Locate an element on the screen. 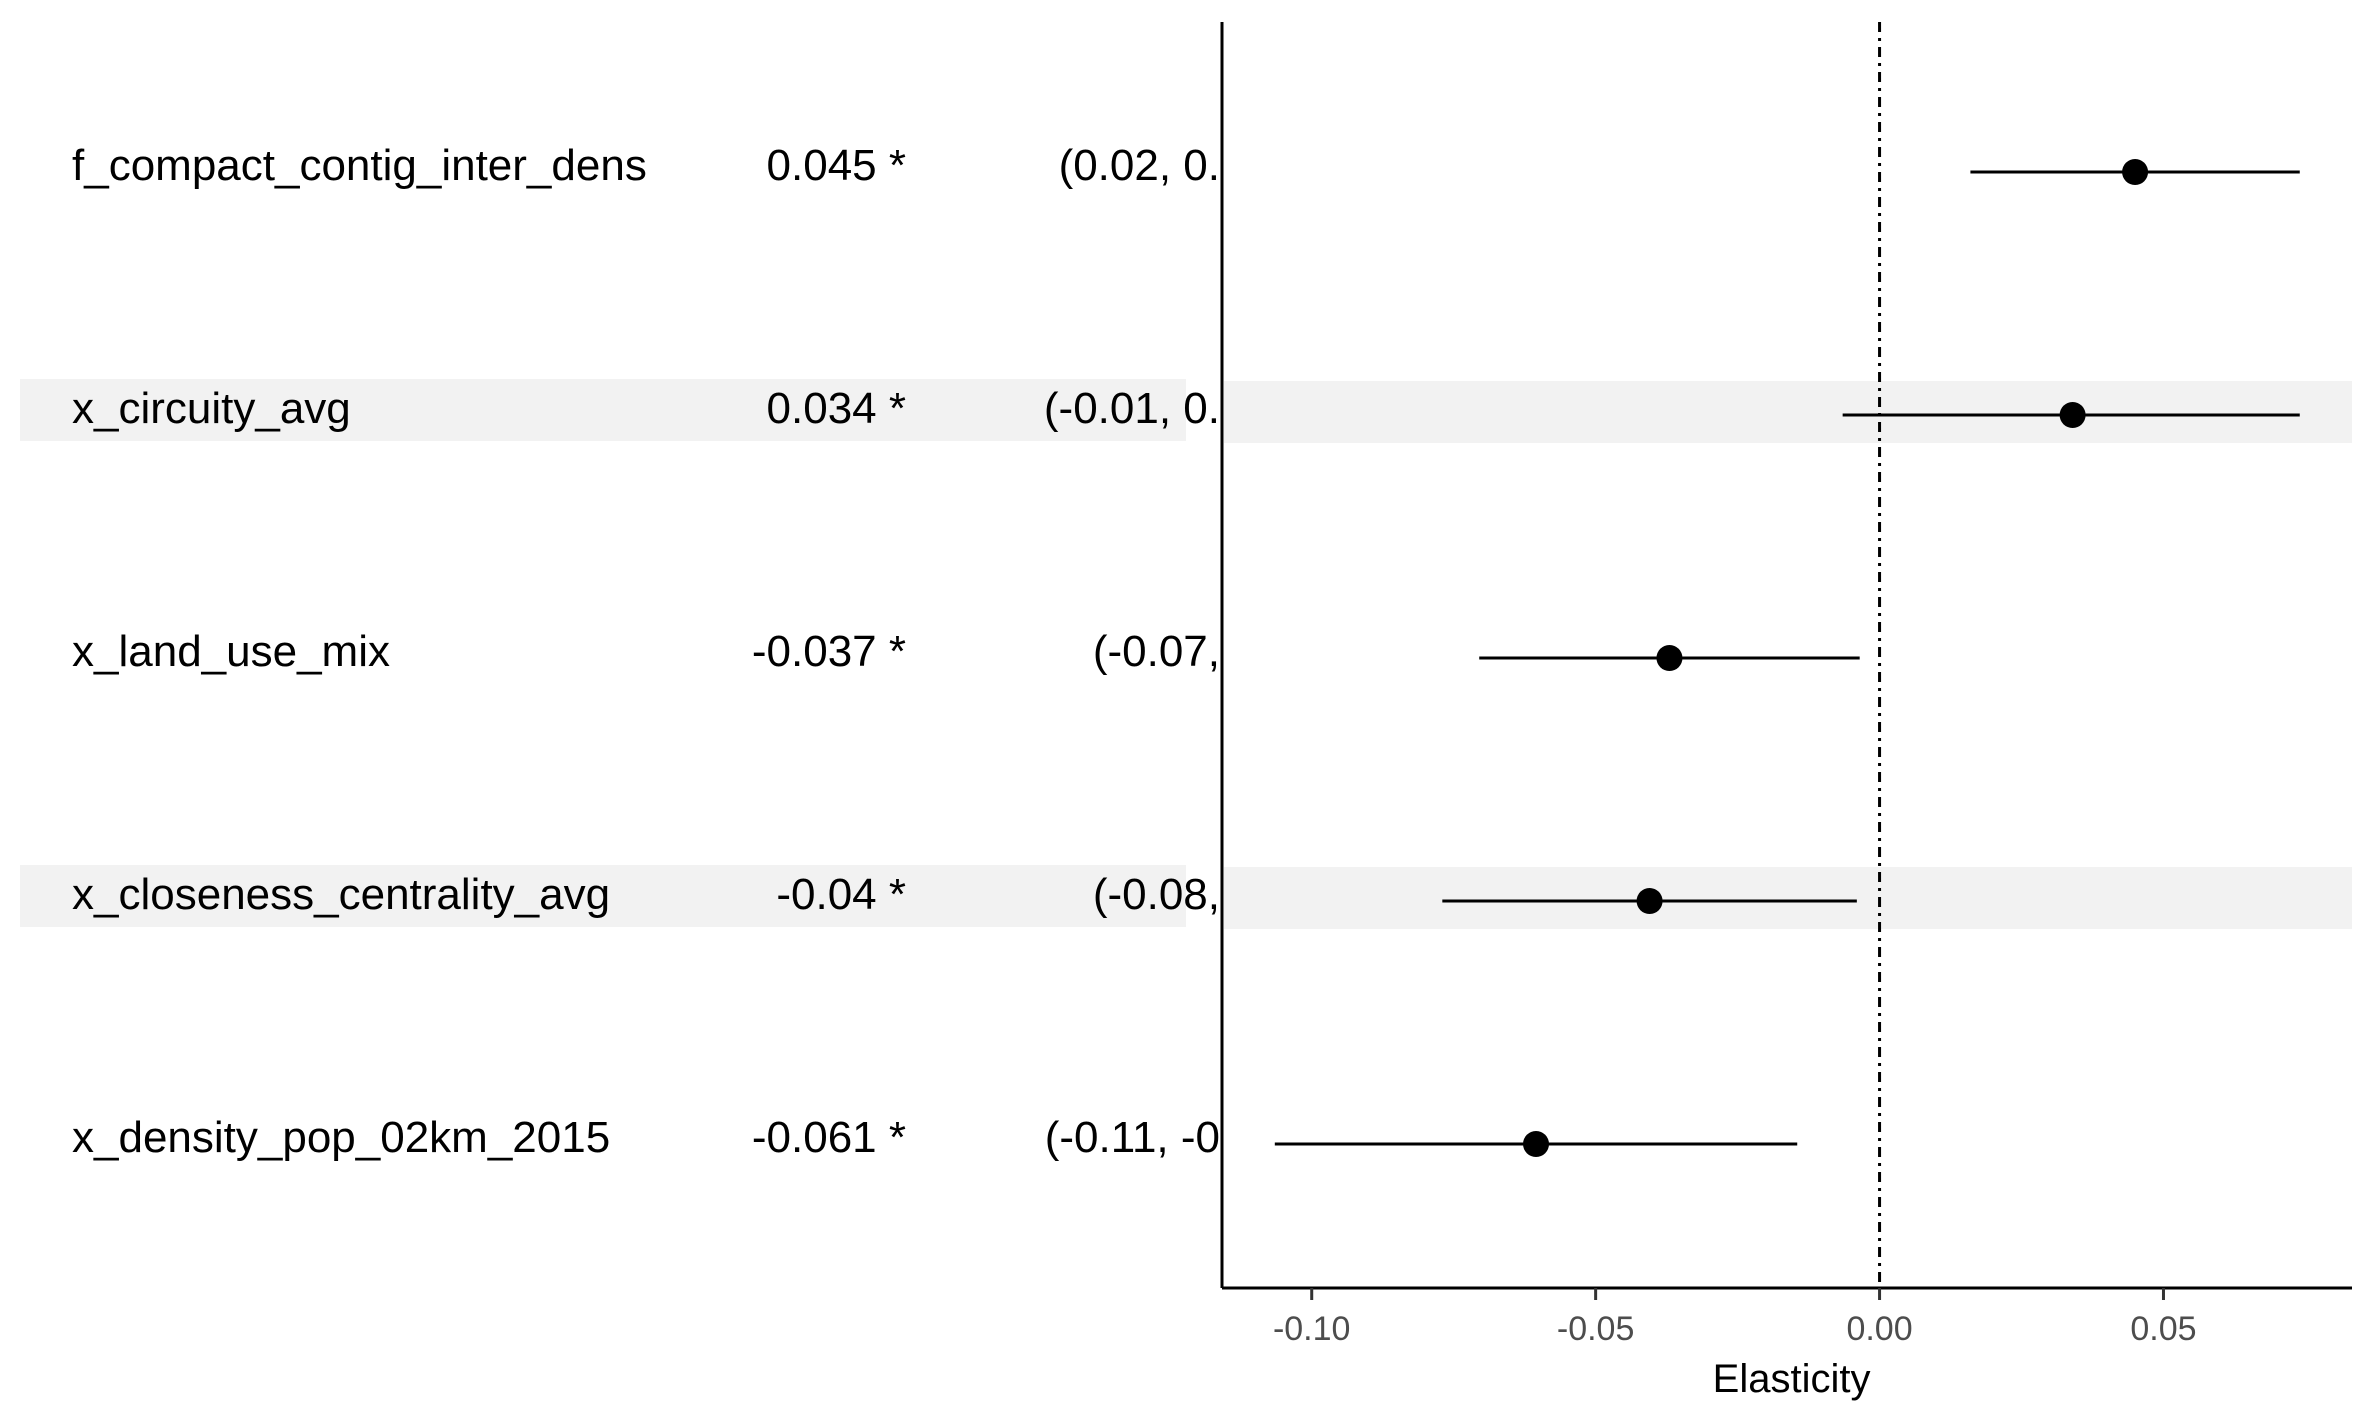  variable-label: f_compact_contig_inter_dens is located at coordinates (359, 165).